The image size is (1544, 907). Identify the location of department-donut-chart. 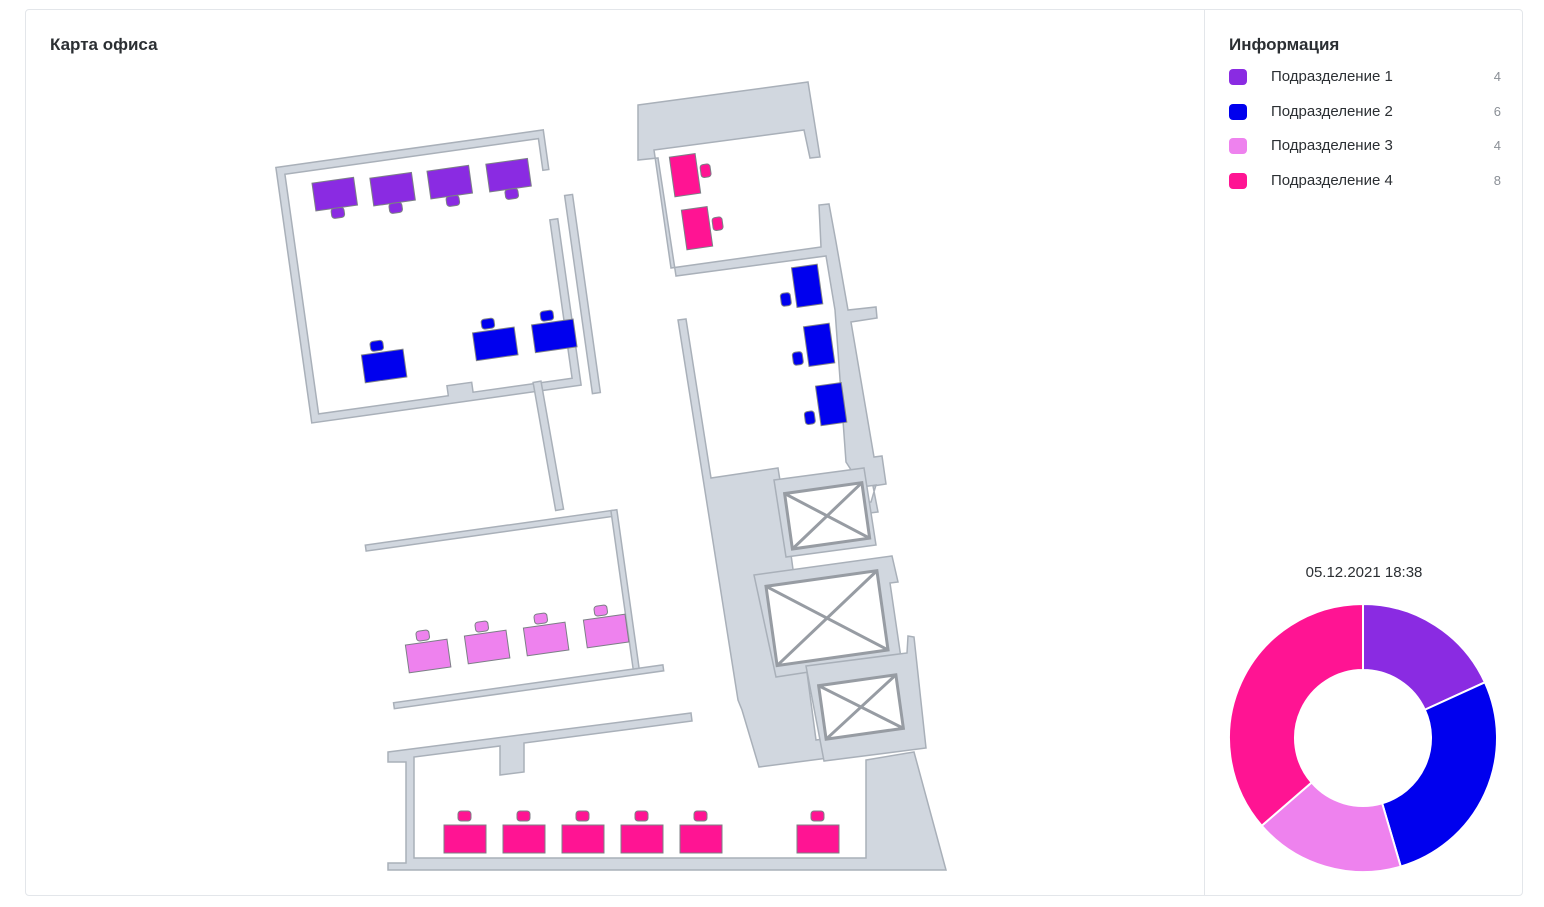
(1363, 737).